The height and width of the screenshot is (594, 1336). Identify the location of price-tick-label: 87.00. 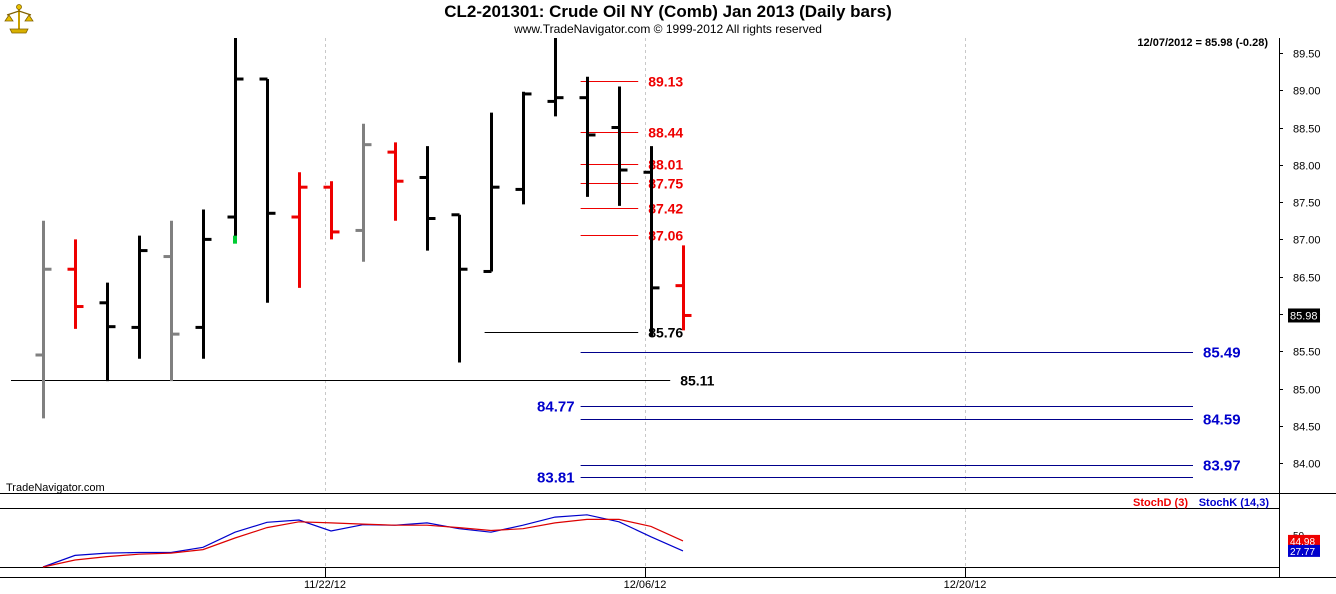
(1307, 241).